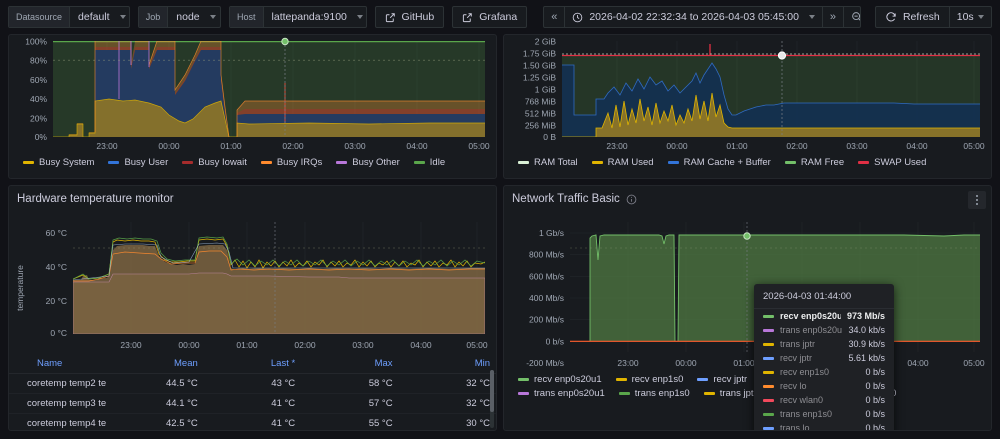 The height and width of the screenshot is (439, 1000). I want to click on tooltip-row: recv enp0s20u1 973 Mb/s, so click(824, 316).